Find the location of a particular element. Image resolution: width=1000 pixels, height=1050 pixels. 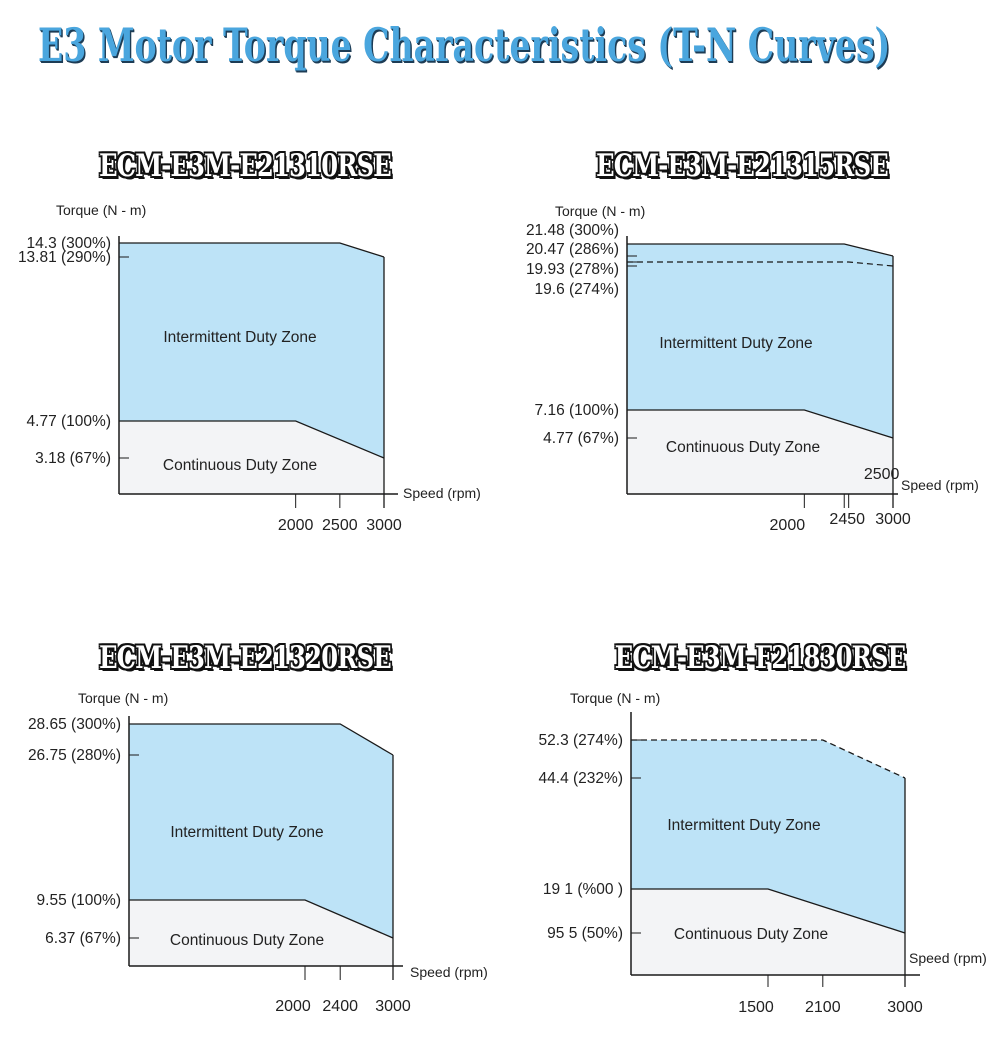

y-tick-label: 52.3 (274%) is located at coordinates (581, 740).